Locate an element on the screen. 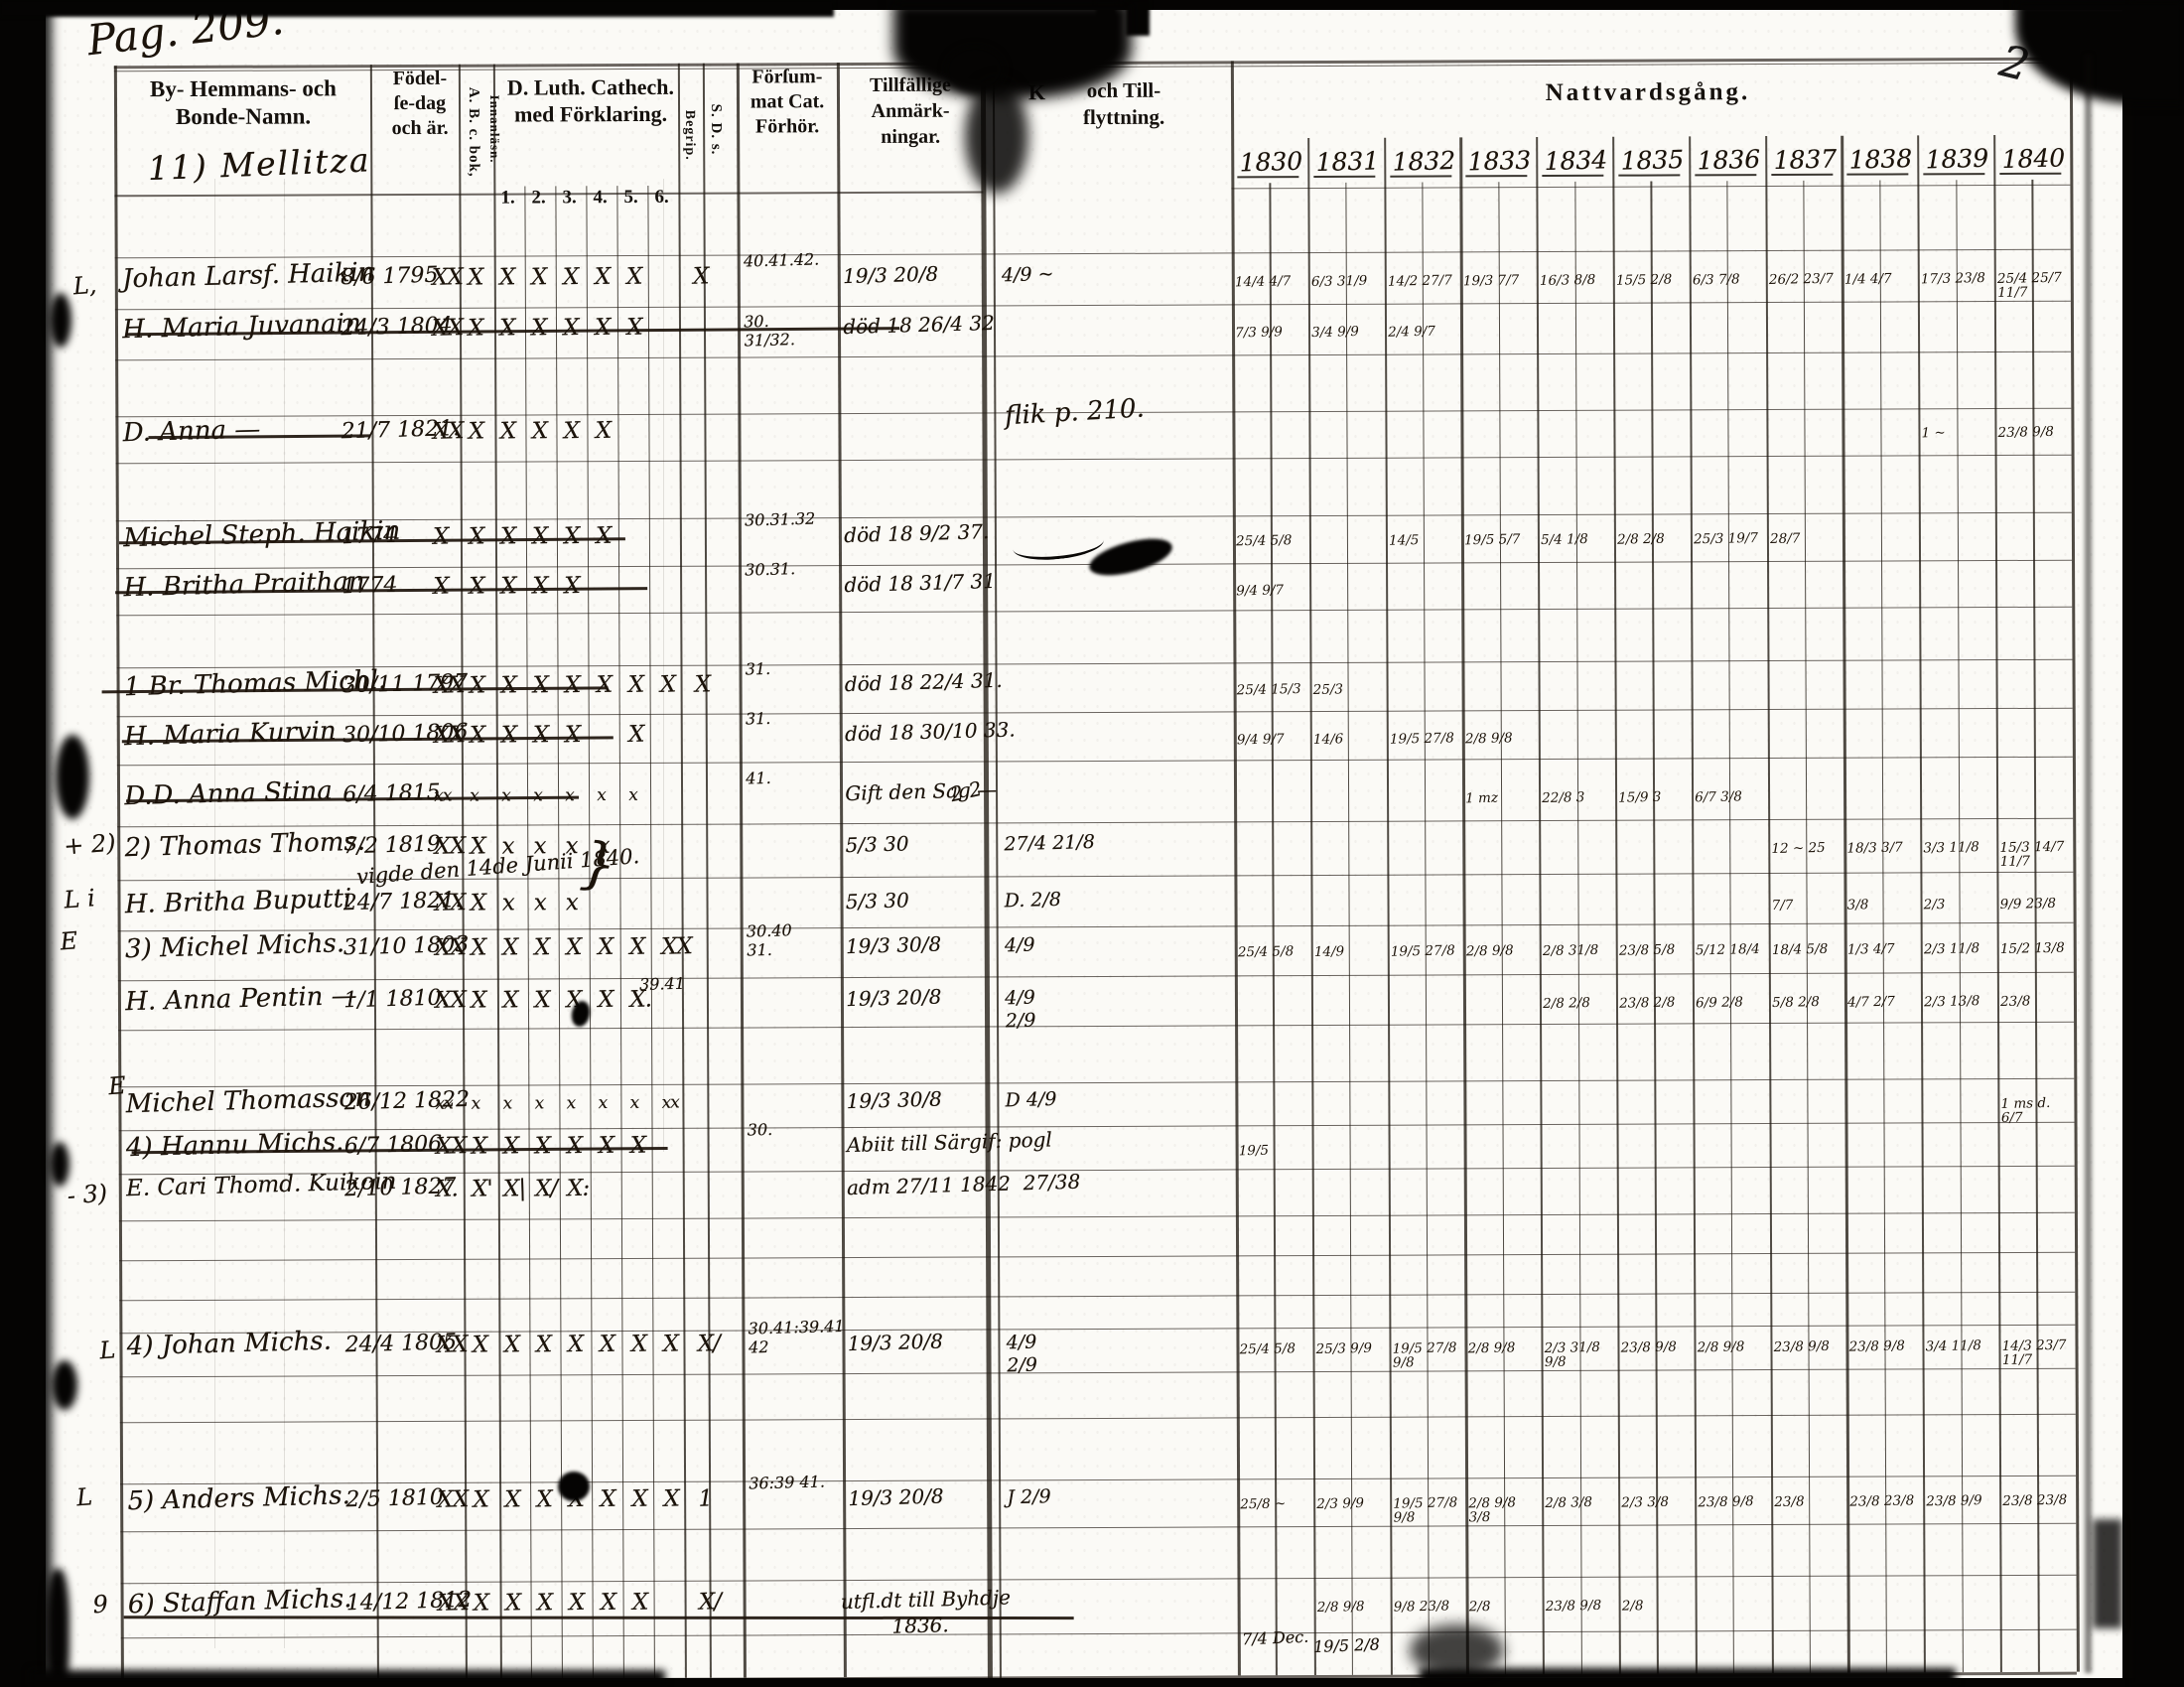 This screenshot has height=1687, width=2184. row-name: D.D. Anna Stina is located at coordinates (228, 793).